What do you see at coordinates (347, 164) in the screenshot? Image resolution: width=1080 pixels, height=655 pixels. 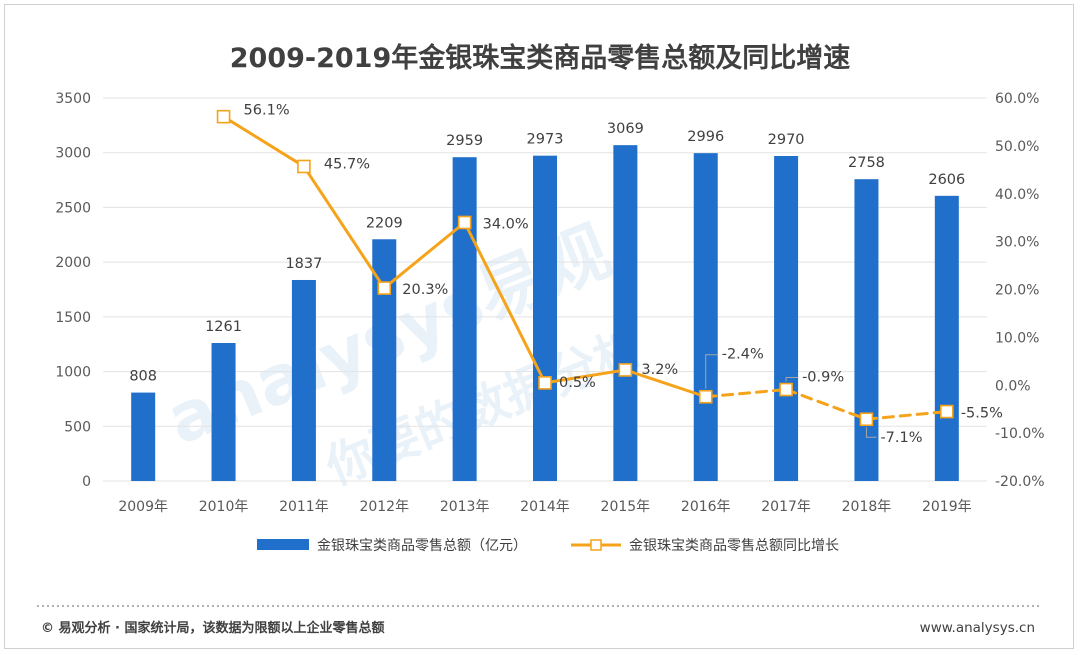 I see `growth-value-label: 45.7%` at bounding box center [347, 164].